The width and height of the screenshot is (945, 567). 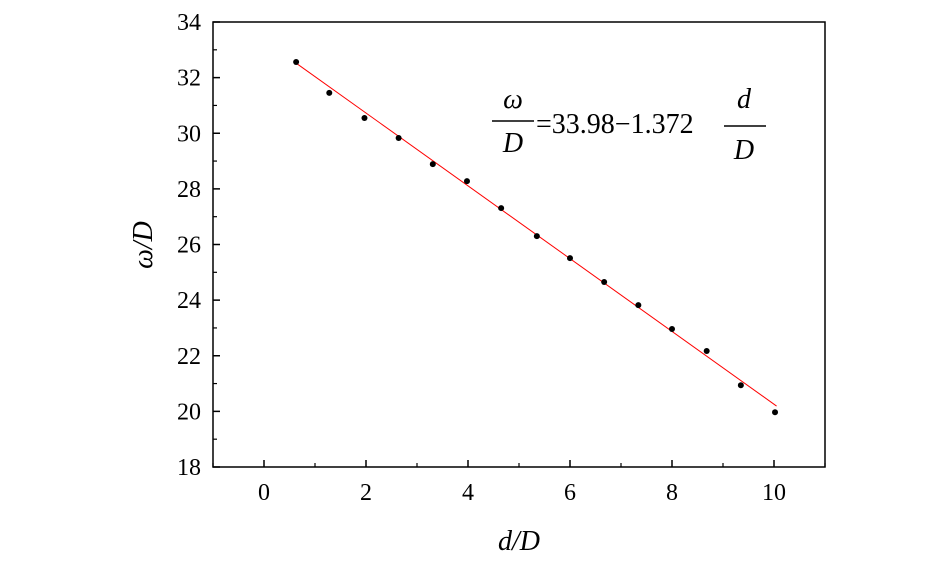 I want to click on x-tick-label: 0, so click(x=264, y=493).